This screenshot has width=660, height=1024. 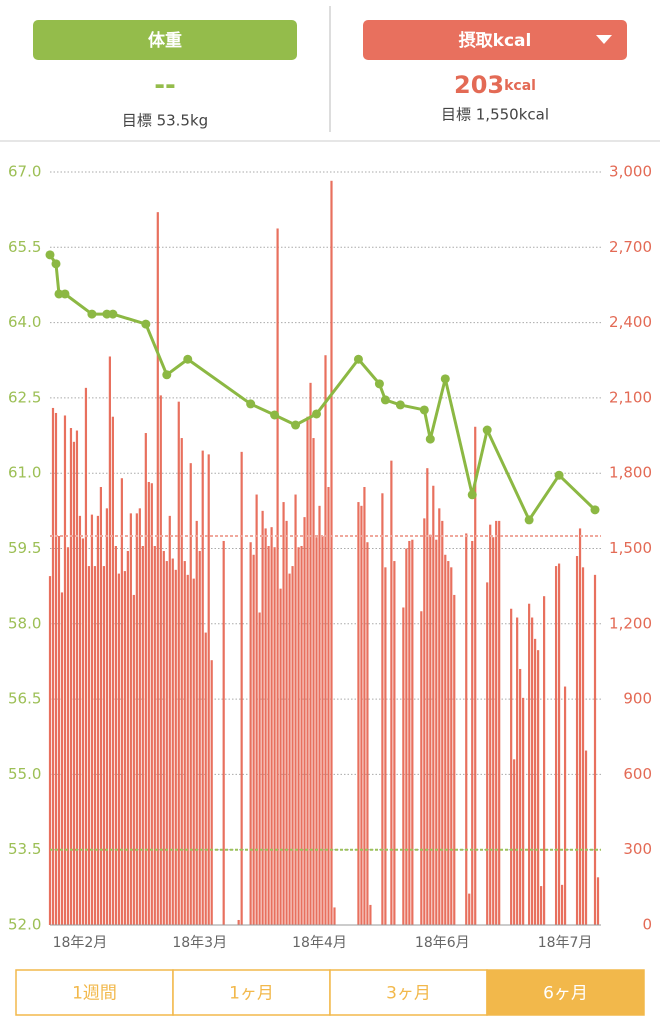 What do you see at coordinates (630, 473) in the screenshot?
I see `y2-tick-label: 1,800` at bounding box center [630, 473].